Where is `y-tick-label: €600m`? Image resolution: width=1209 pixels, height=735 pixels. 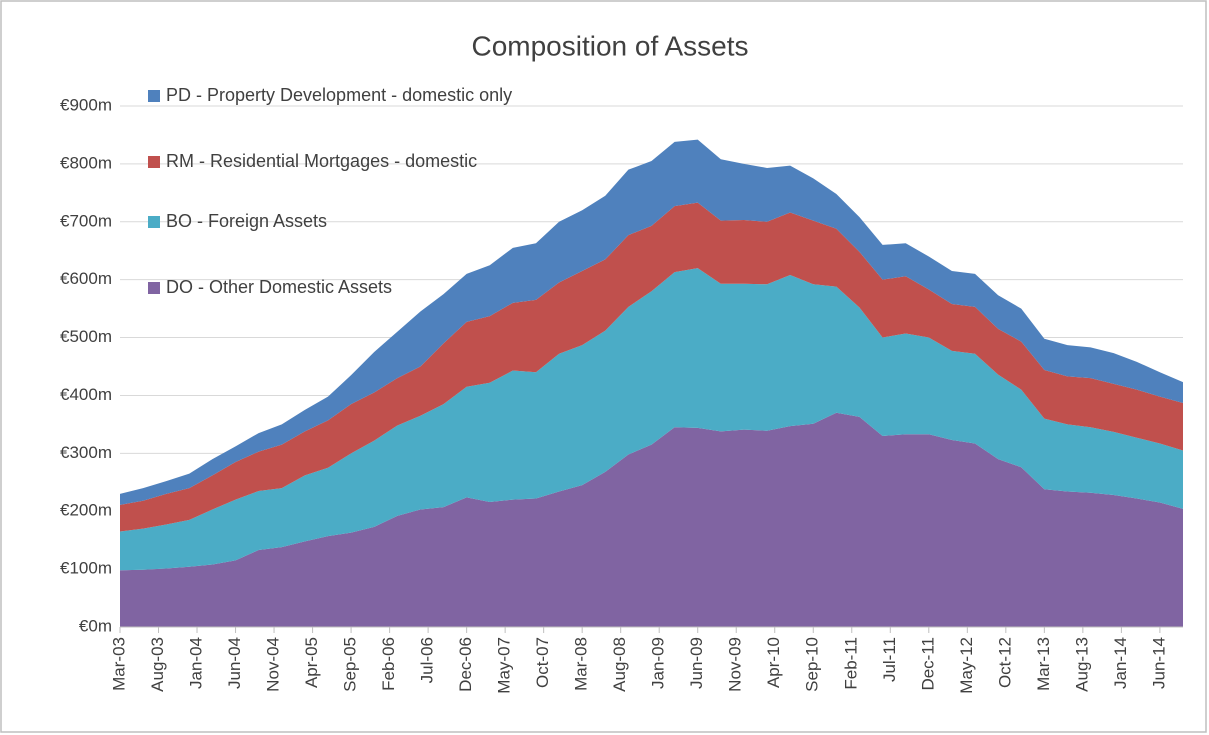
y-tick-label: €600m is located at coordinates (86, 278).